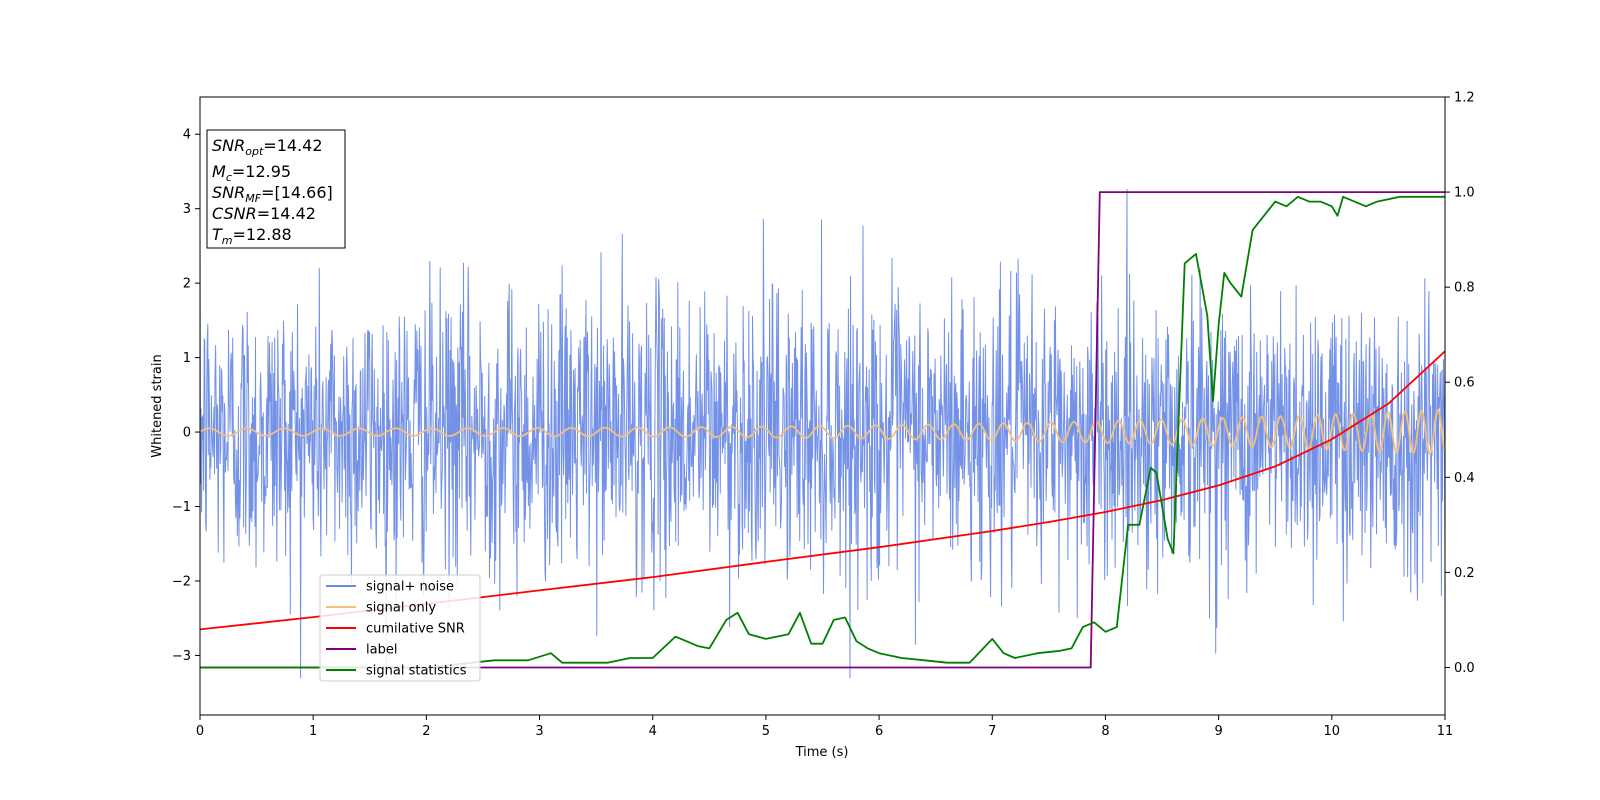 The width and height of the screenshot is (1600, 800). Describe the element at coordinates (426, 731) in the screenshot. I see `x-tick-label: 2` at that location.